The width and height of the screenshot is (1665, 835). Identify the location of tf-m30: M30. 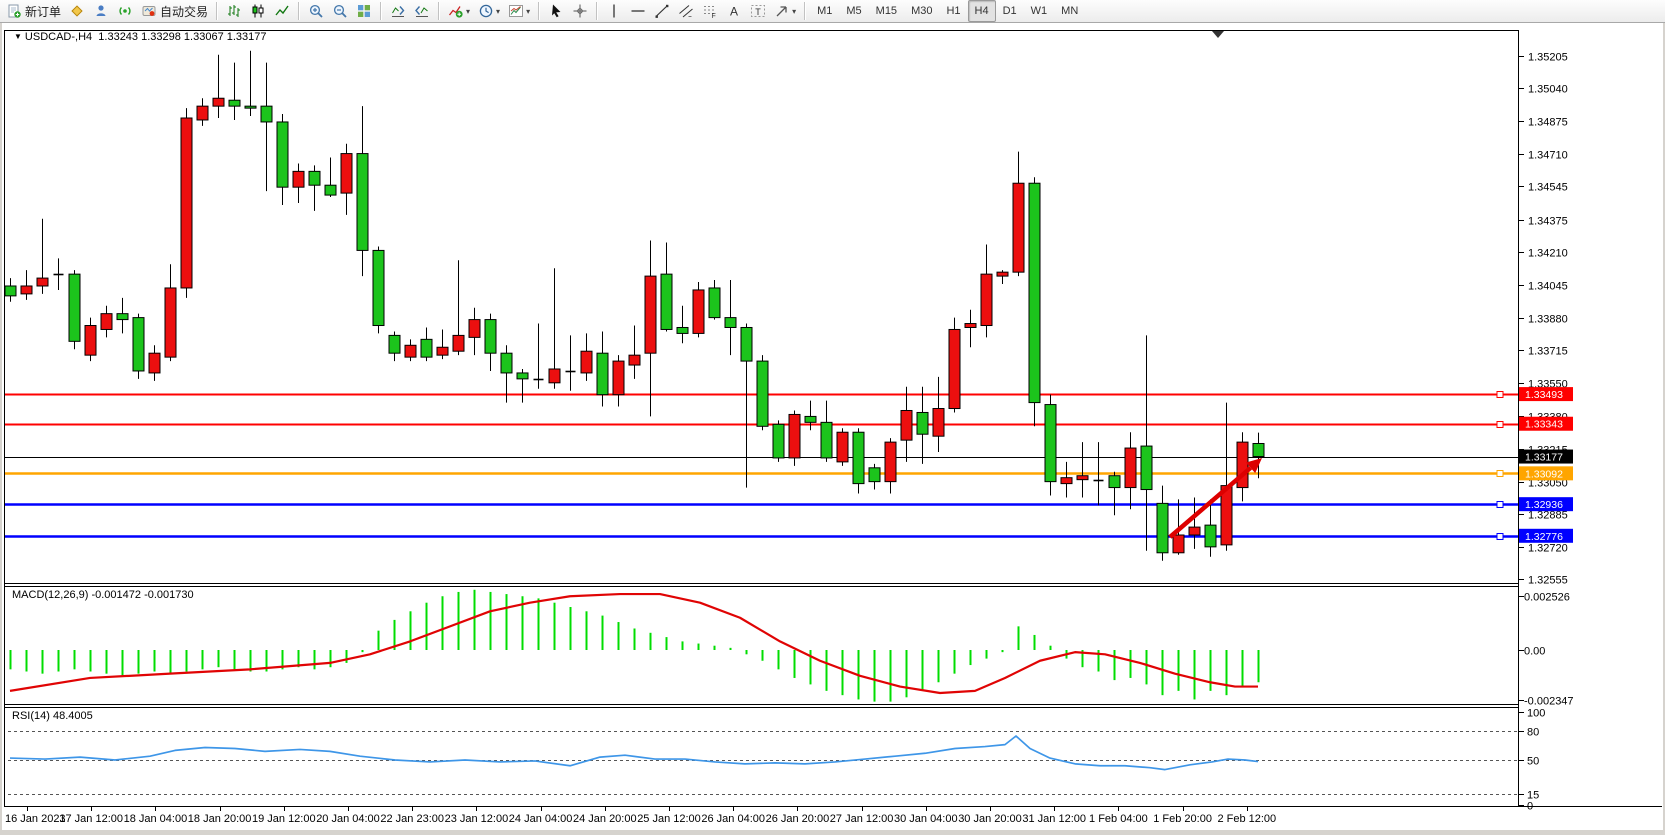
(921, 11).